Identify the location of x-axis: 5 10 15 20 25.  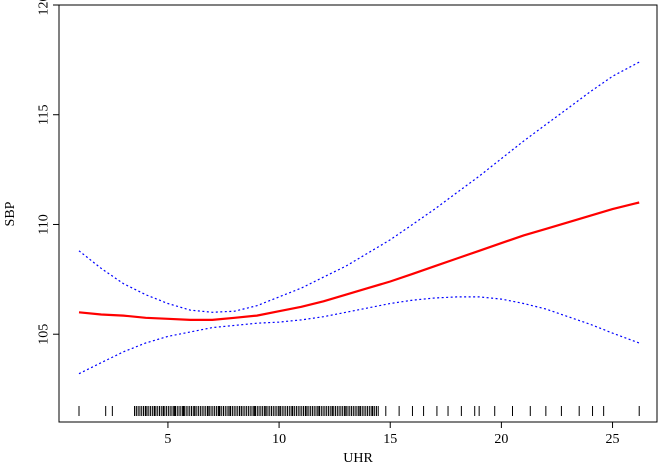
(392, 434).